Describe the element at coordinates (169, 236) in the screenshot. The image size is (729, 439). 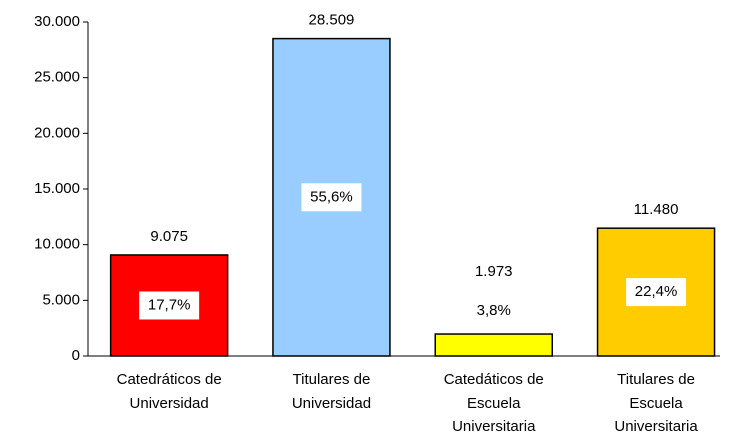
I see `value-label: 9.075` at that location.